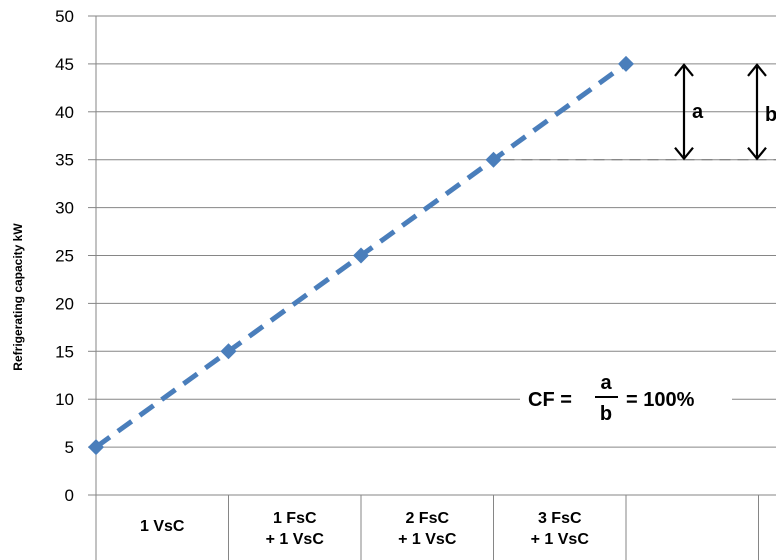  Describe the element at coordinates (64, 112) in the screenshot. I see `y-tick-label: 40` at that location.